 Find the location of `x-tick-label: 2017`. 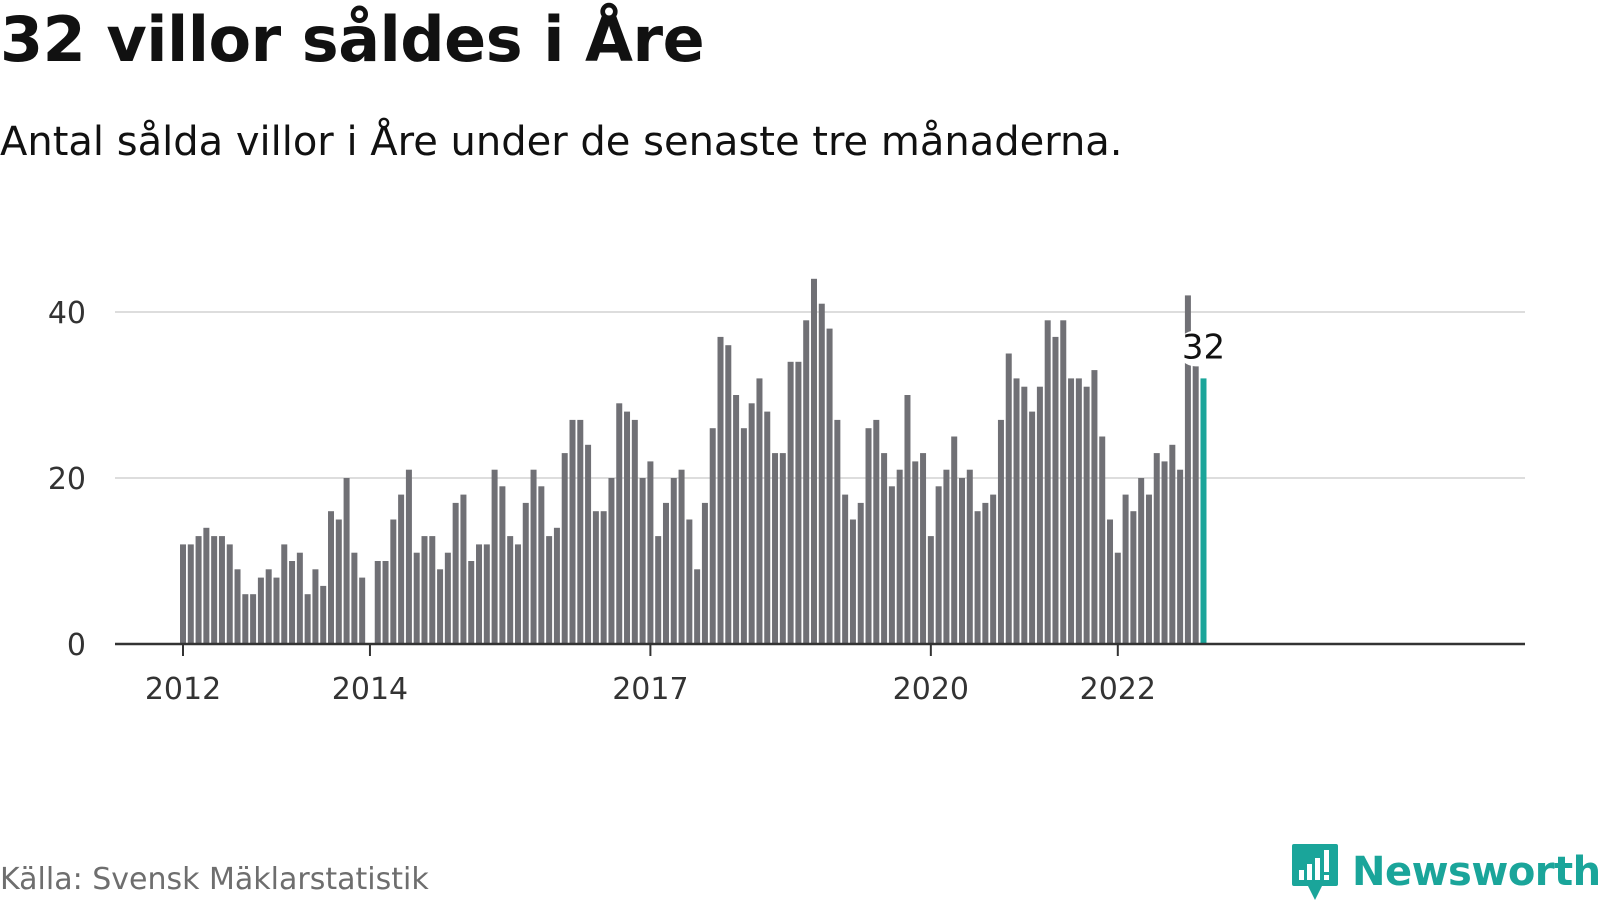

x-tick-label: 2017 is located at coordinates (650, 689).